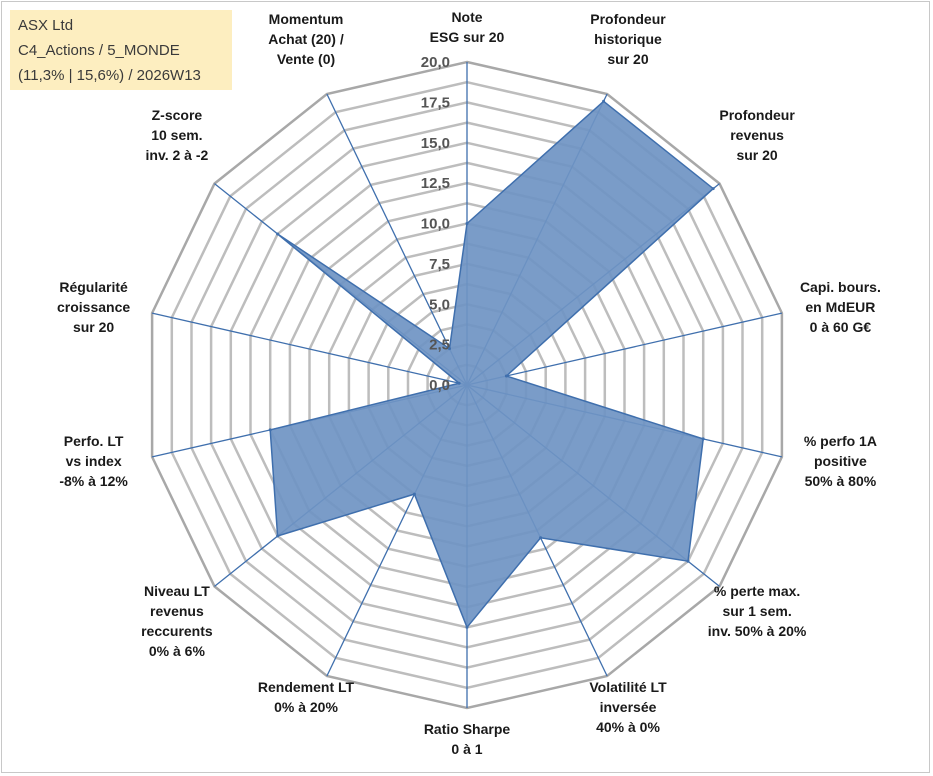 This screenshot has width=933, height=776. What do you see at coordinates (435, 143) in the screenshot?
I see `tick-label: 15,0` at bounding box center [435, 143].